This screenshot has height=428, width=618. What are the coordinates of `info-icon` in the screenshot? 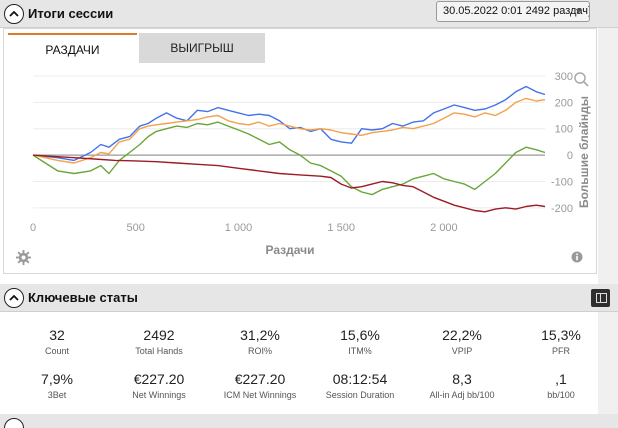 It's located at (577, 257).